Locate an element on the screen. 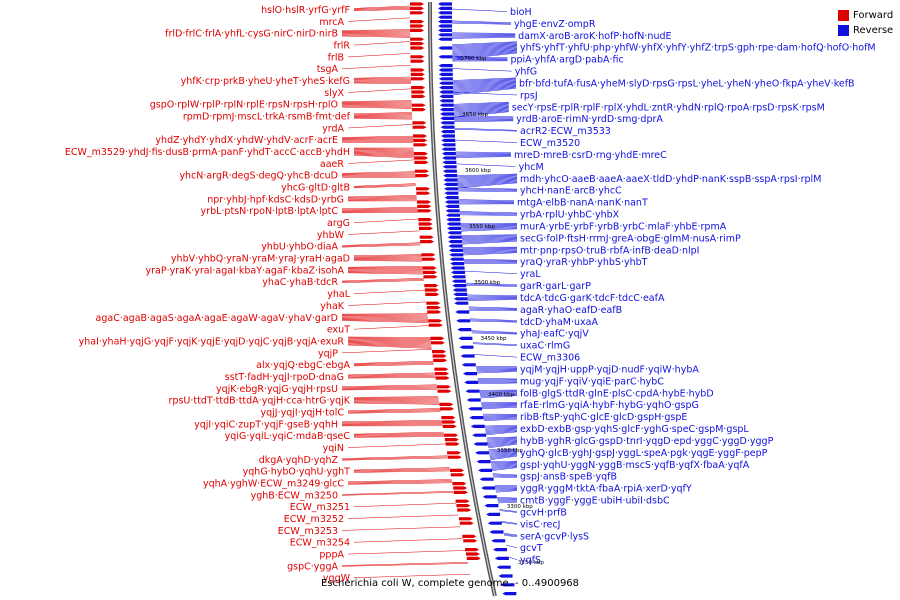 Image resolution: width=900 pixels, height=600 pixels. reverse-gene-label: folB·glgS·ttdR·glnE·plsC·cpdA·hybE·hybD is located at coordinates (617, 393).